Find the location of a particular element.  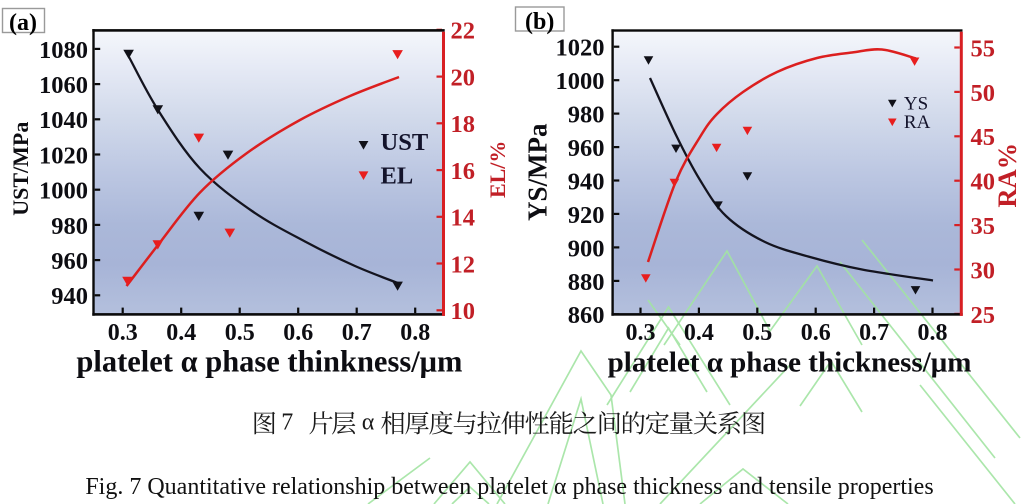

svg-text: 35 is located at coordinates (983, 226).